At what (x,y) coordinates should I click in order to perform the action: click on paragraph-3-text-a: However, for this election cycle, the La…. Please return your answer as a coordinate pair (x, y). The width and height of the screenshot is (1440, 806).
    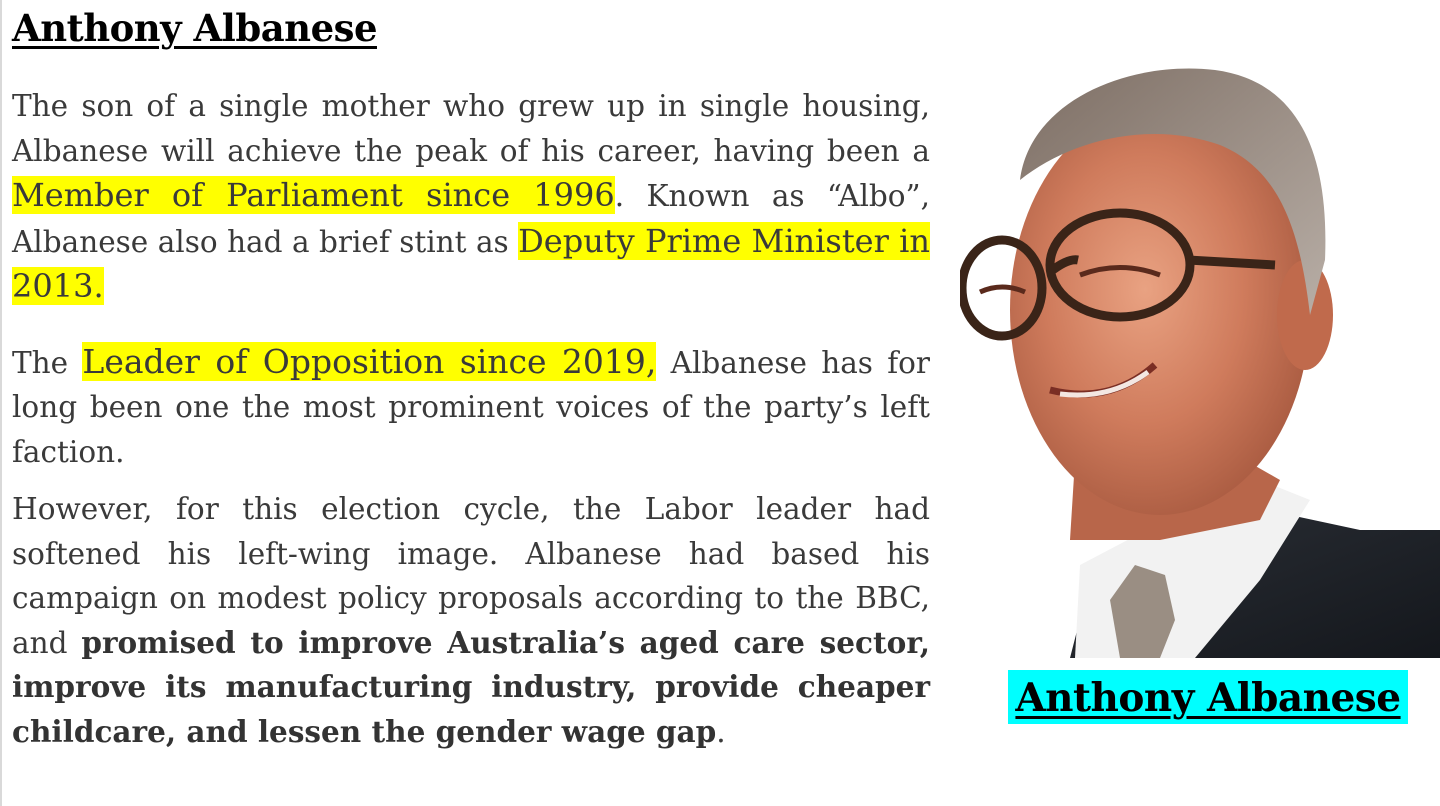
    Looking at the image, I should click on (471, 576).